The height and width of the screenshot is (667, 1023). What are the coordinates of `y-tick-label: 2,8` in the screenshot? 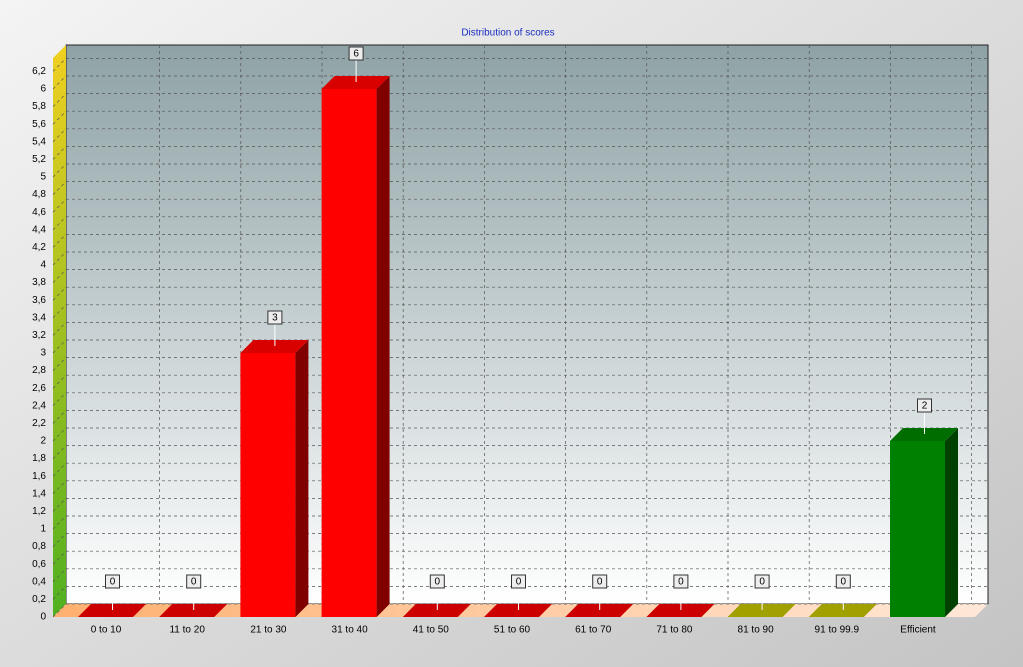 It's located at (39, 370).